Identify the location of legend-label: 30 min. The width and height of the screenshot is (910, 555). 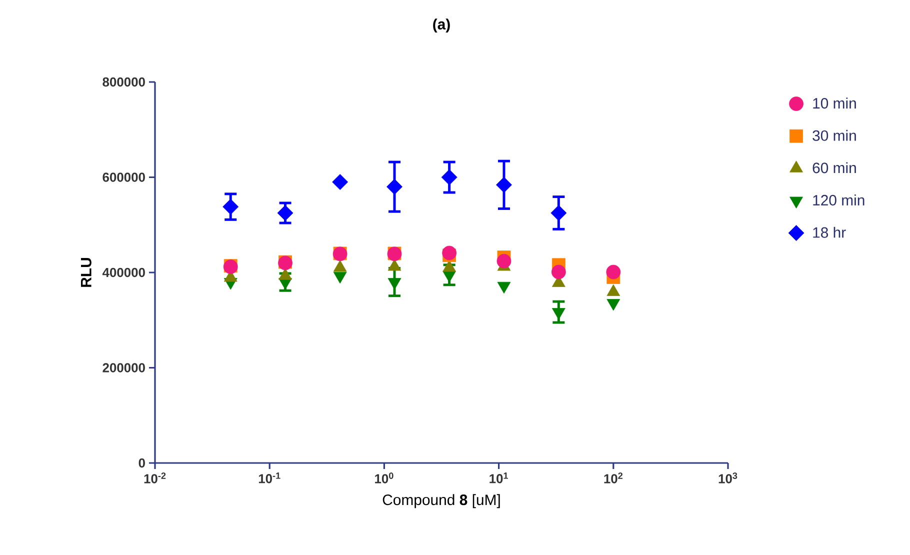
(834, 135).